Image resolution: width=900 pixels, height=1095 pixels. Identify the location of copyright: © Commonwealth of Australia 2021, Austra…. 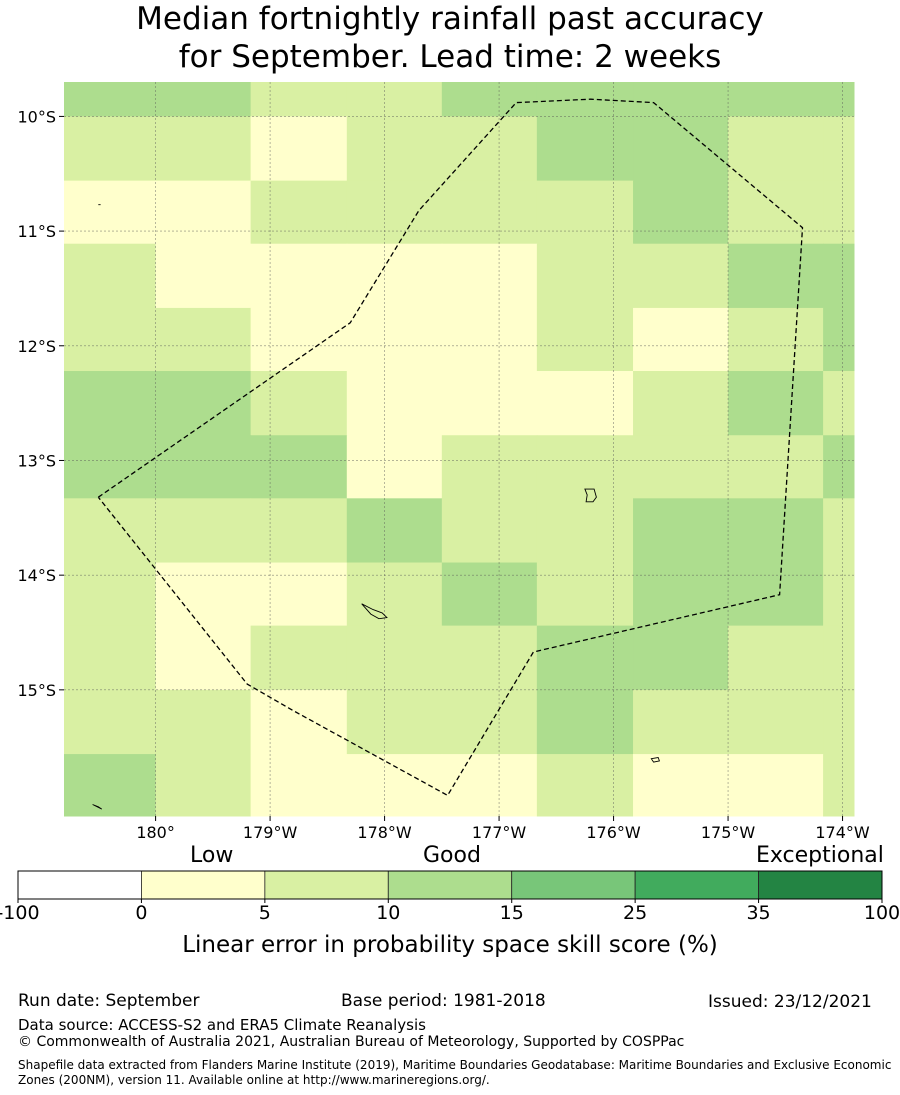
(351, 1042).